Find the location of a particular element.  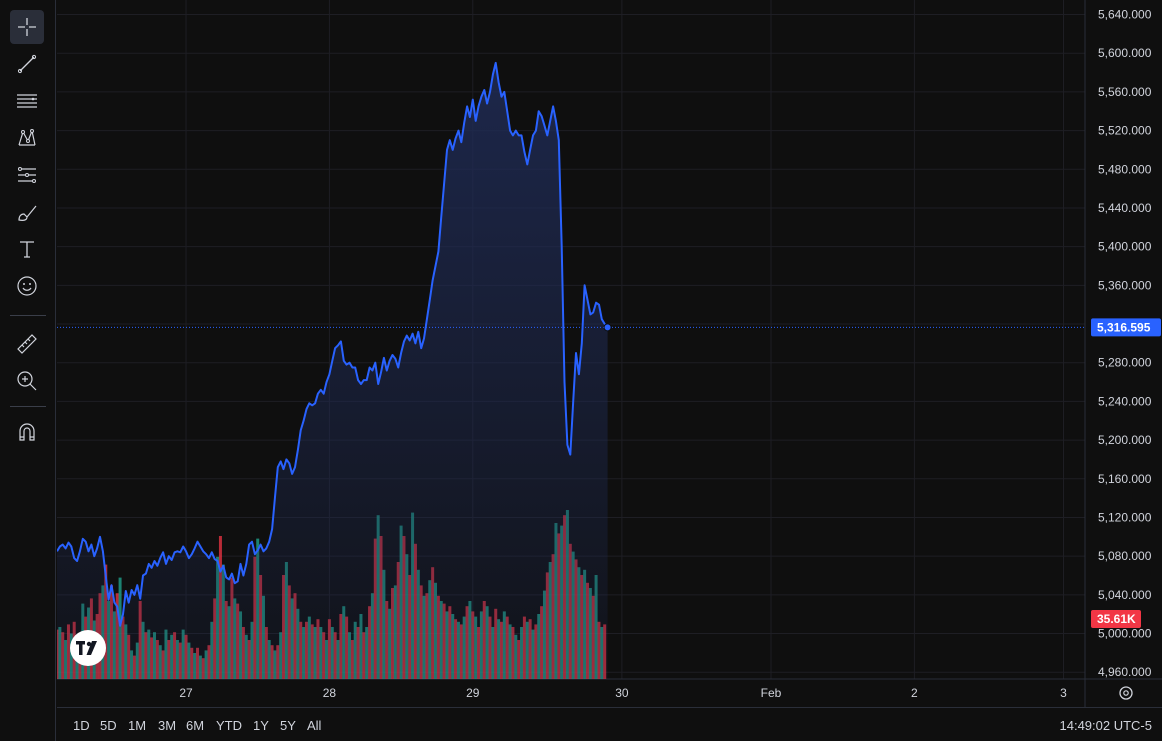

ruler-tool is located at coordinates (27, 344).